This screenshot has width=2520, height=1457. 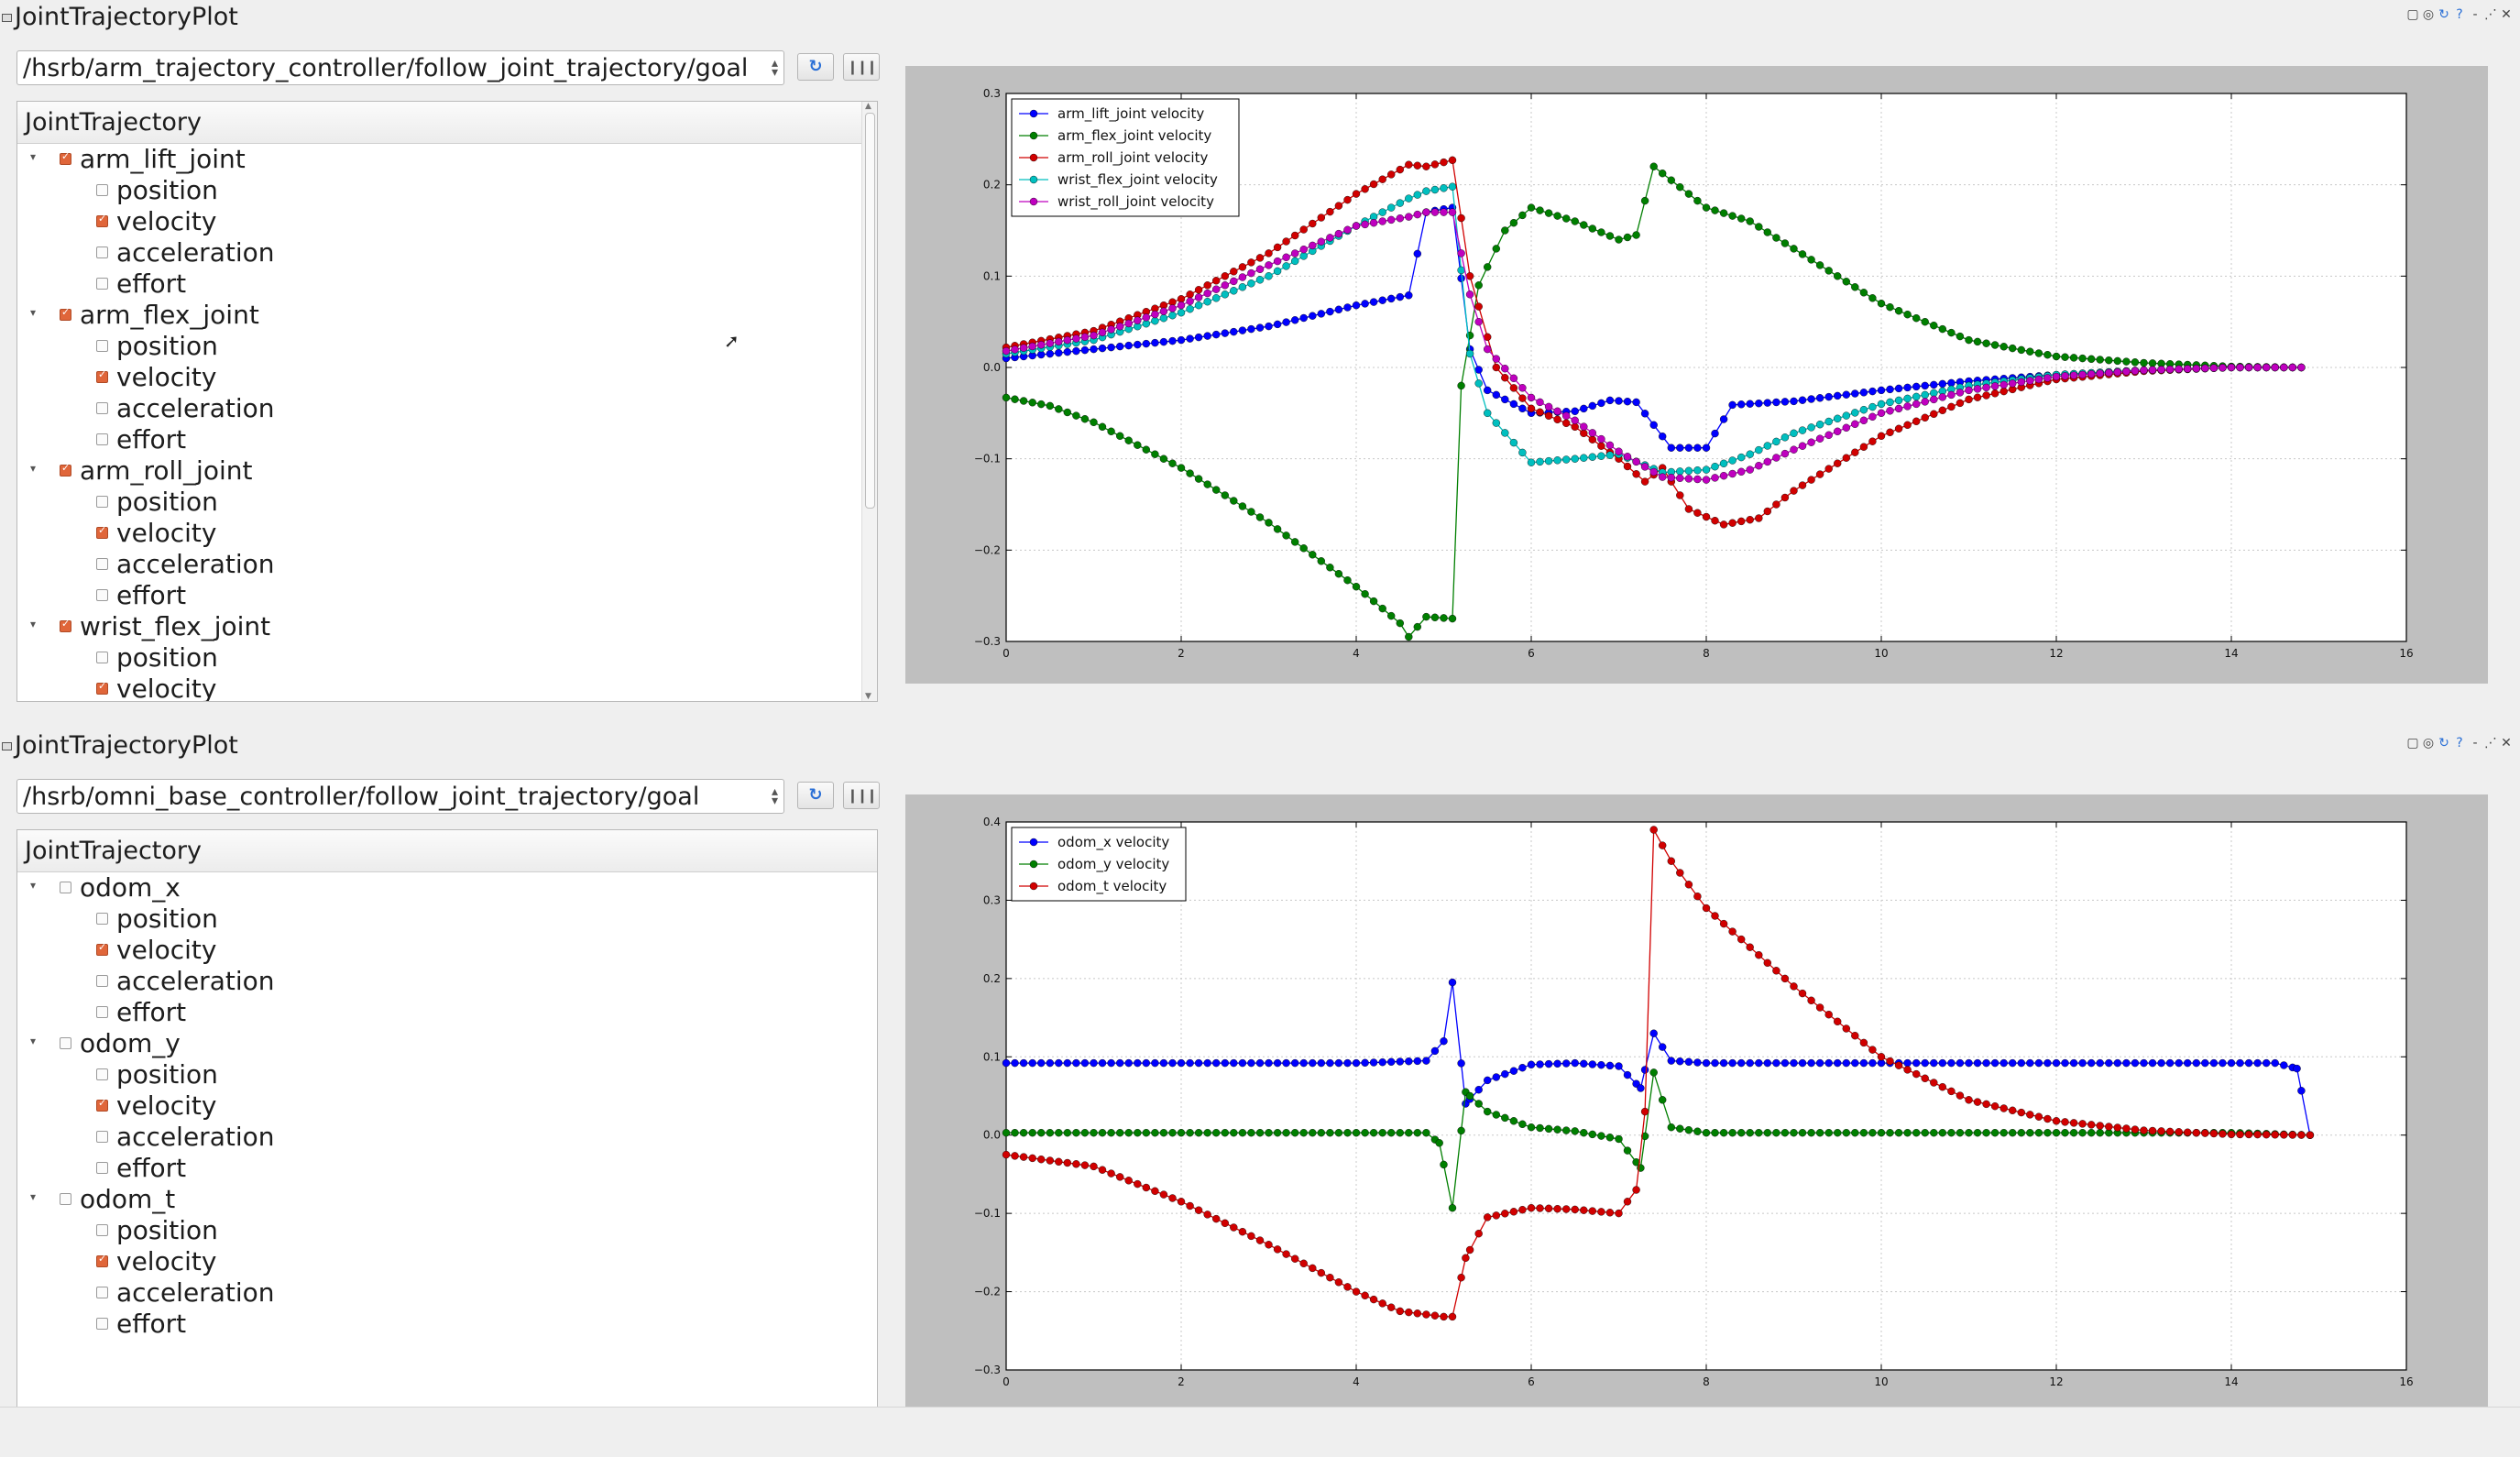 I want to click on tree-item-odom_x-effort: effort, so click(x=438, y=1013).